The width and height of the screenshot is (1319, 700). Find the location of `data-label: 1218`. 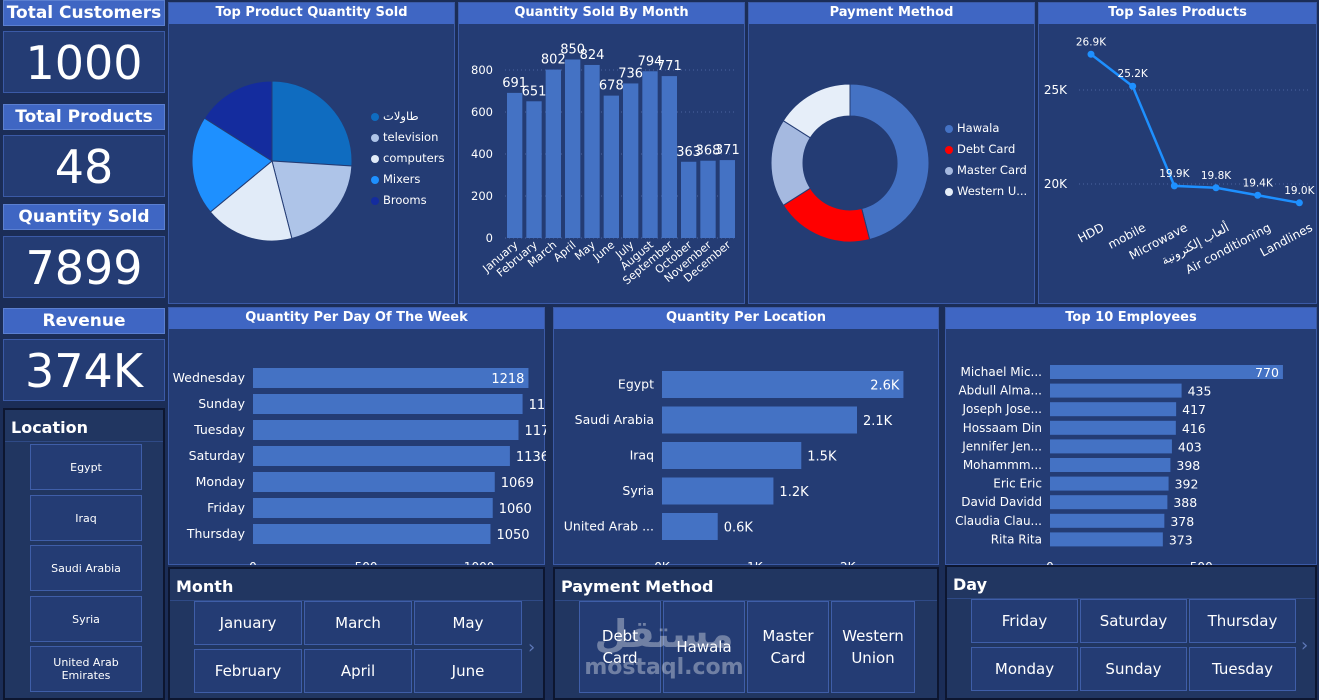

data-label: 1218 is located at coordinates (507, 379).